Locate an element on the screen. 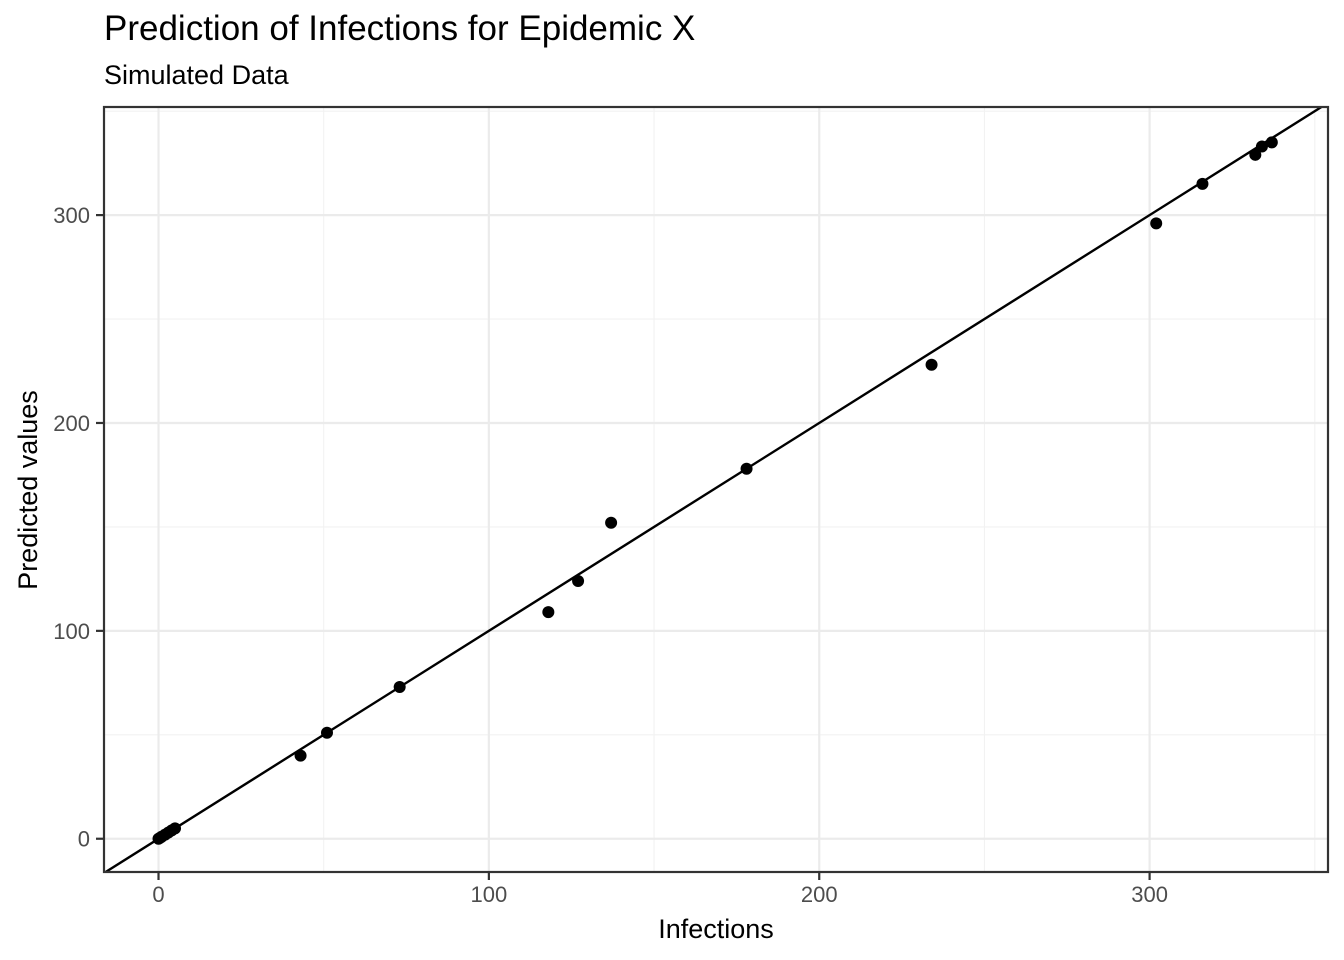 This screenshot has width=1344, height=960. x-tick-label: 300 is located at coordinates (1149, 894).